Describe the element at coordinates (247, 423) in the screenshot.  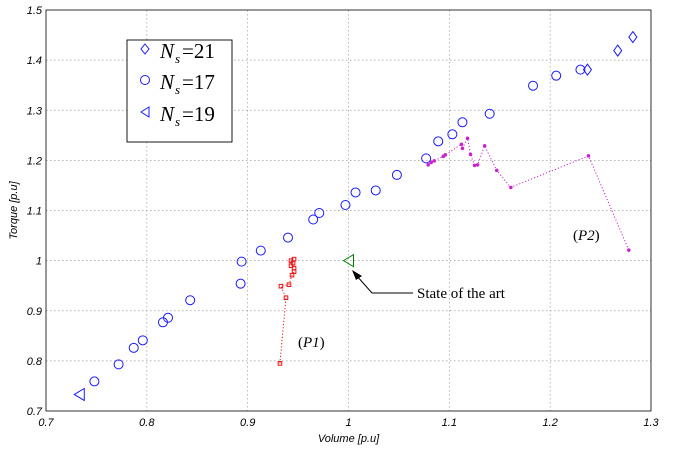
I see `x-tick-label: 0.9` at that location.